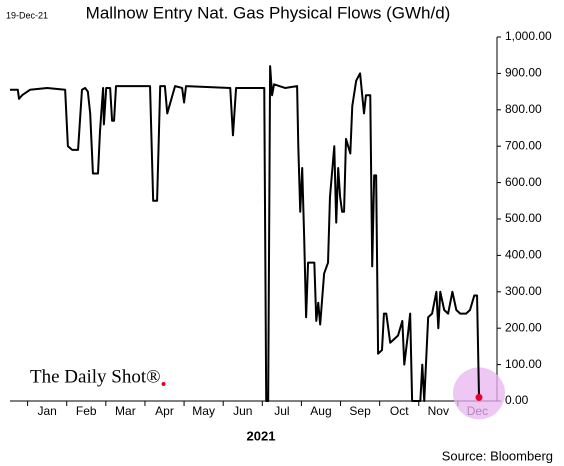  I want to click on y-tick-label: 700.00, so click(523, 145).